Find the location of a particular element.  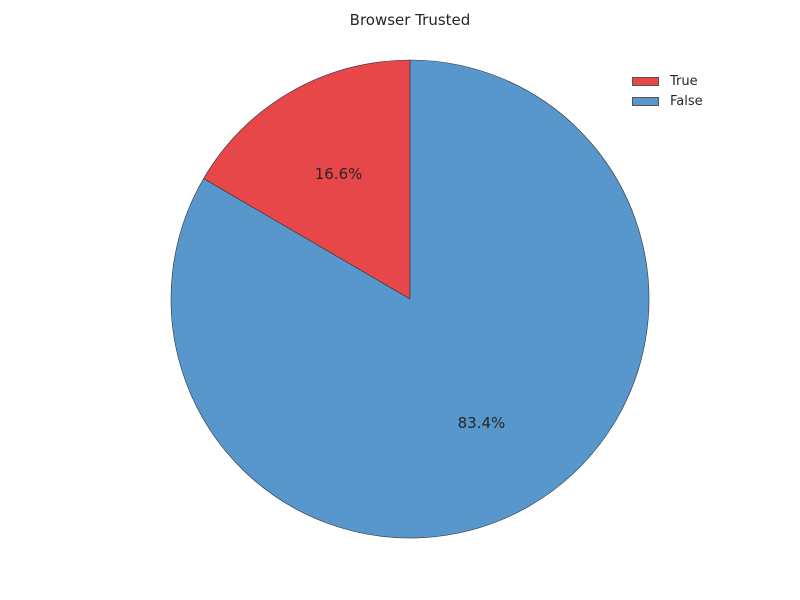

legend: True False is located at coordinates (667, 91).